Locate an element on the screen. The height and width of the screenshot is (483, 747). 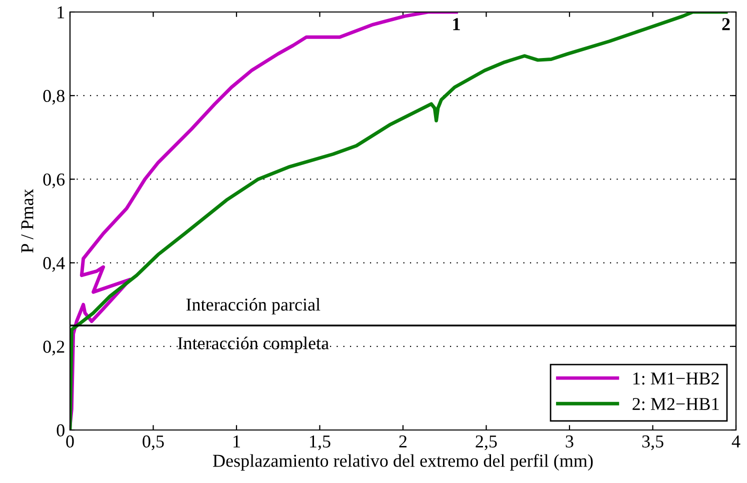
annotation: 2 is located at coordinates (726, 24).